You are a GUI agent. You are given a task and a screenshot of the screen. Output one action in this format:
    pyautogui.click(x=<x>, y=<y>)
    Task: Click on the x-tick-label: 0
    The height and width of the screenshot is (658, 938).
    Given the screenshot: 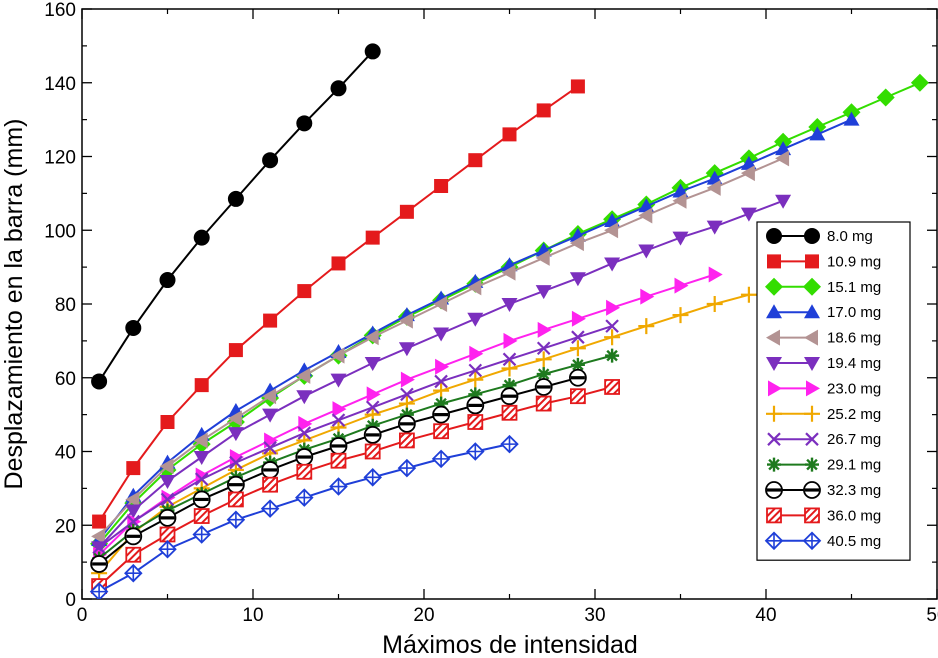 What is the action you would take?
    pyautogui.click(x=82, y=615)
    